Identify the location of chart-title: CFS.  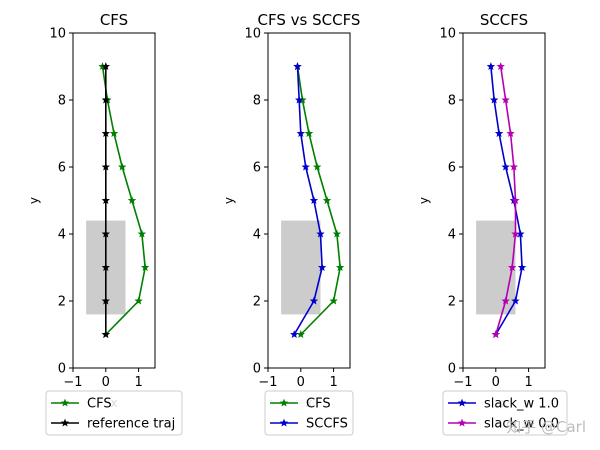
(114, 20).